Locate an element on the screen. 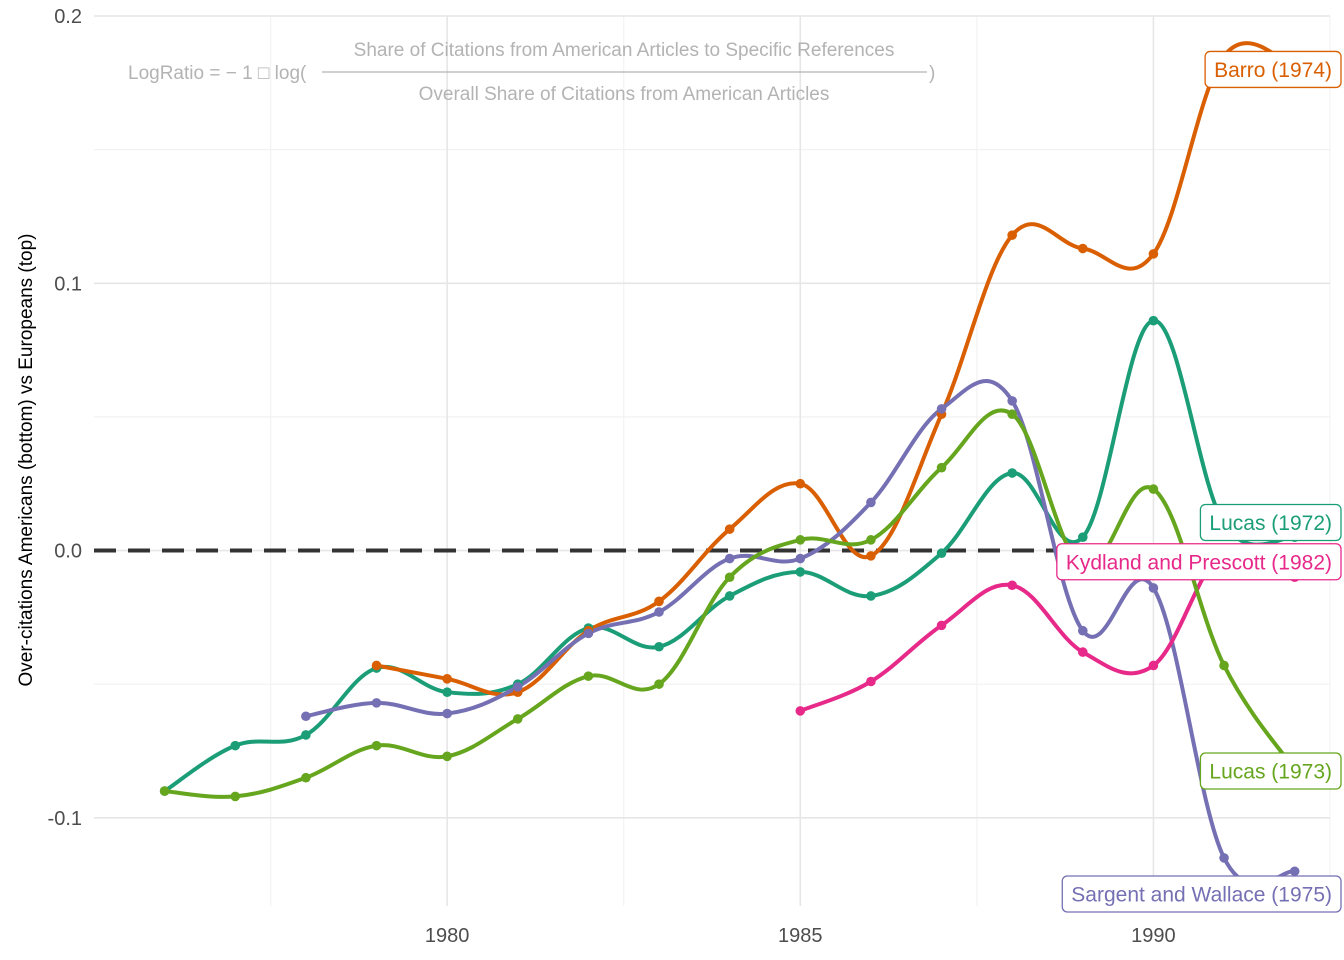 The height and width of the screenshot is (960, 1344). series-label-text: Kydland and Prescott (1982) is located at coordinates (1199, 562).